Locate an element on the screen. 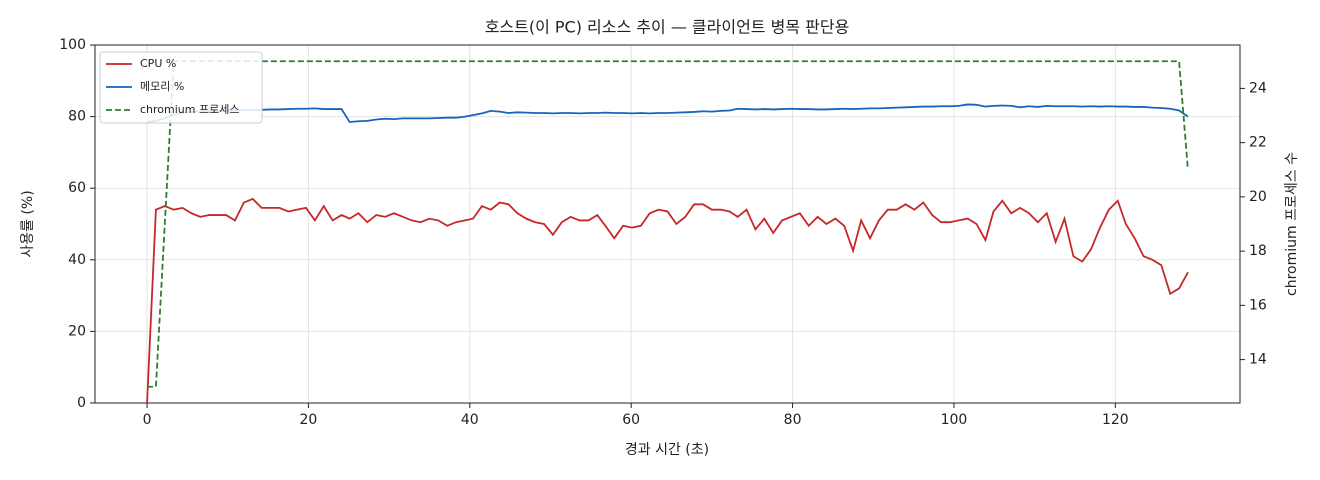 This screenshot has width=1320, height=480. y2-tick-label: 14 is located at coordinates (1258, 360).